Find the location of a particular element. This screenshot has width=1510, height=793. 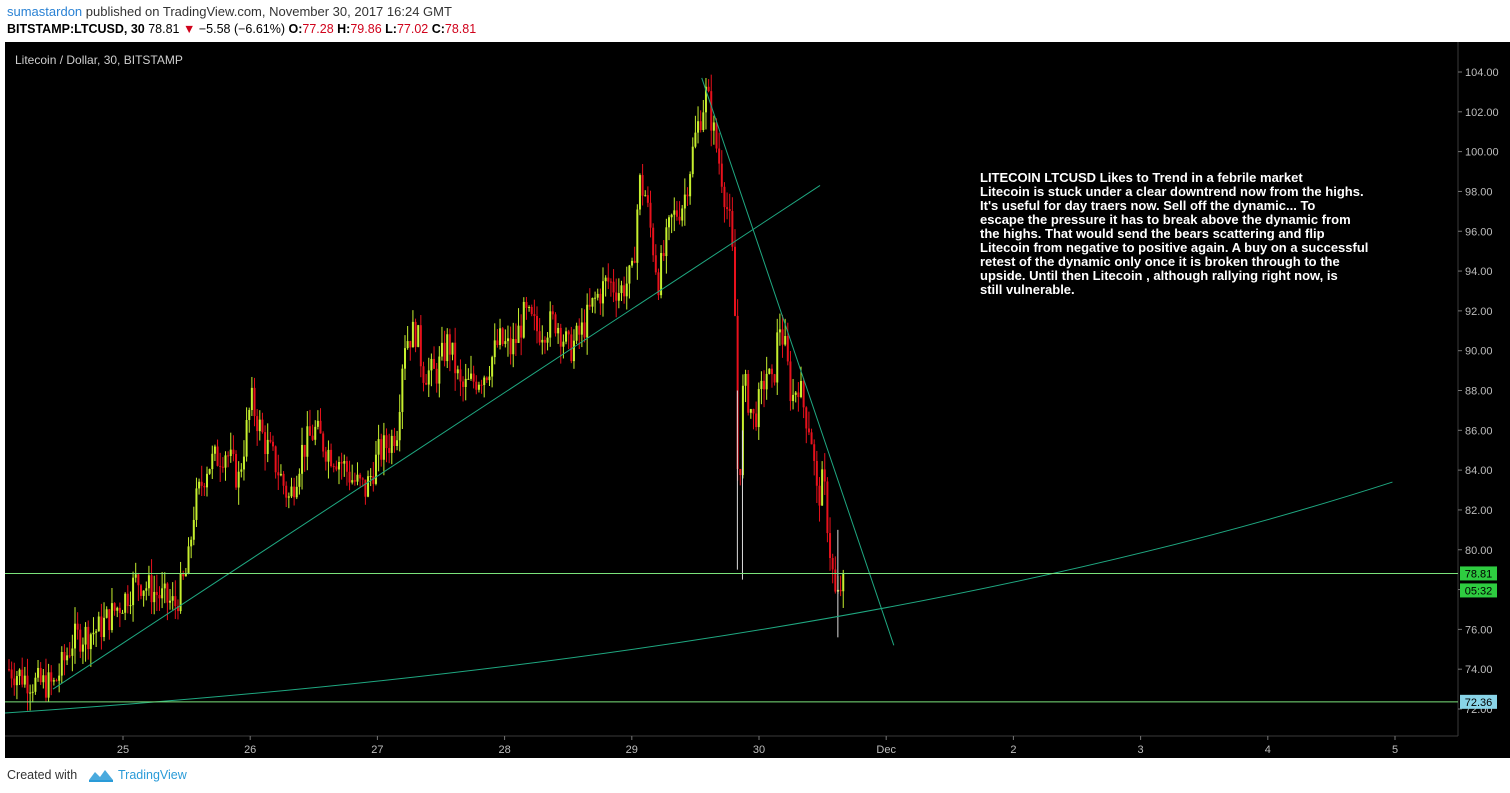

x-tick-label: 25 is located at coordinates (123, 750).